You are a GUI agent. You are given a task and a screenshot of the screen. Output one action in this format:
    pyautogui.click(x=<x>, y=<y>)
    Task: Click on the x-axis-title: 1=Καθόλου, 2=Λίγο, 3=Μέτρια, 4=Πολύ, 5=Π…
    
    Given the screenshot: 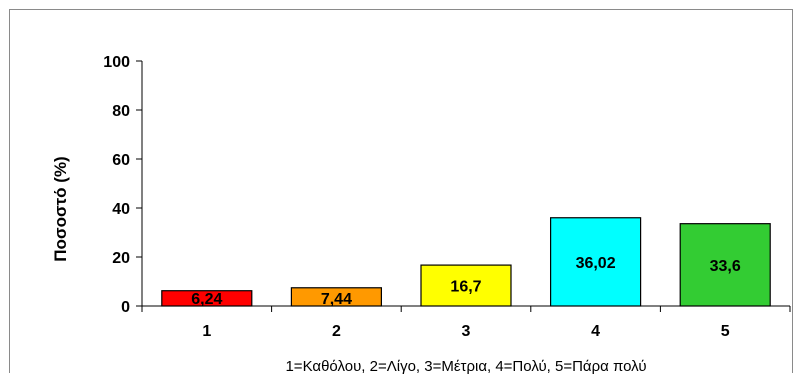 What is the action you would take?
    pyautogui.click(x=465, y=366)
    